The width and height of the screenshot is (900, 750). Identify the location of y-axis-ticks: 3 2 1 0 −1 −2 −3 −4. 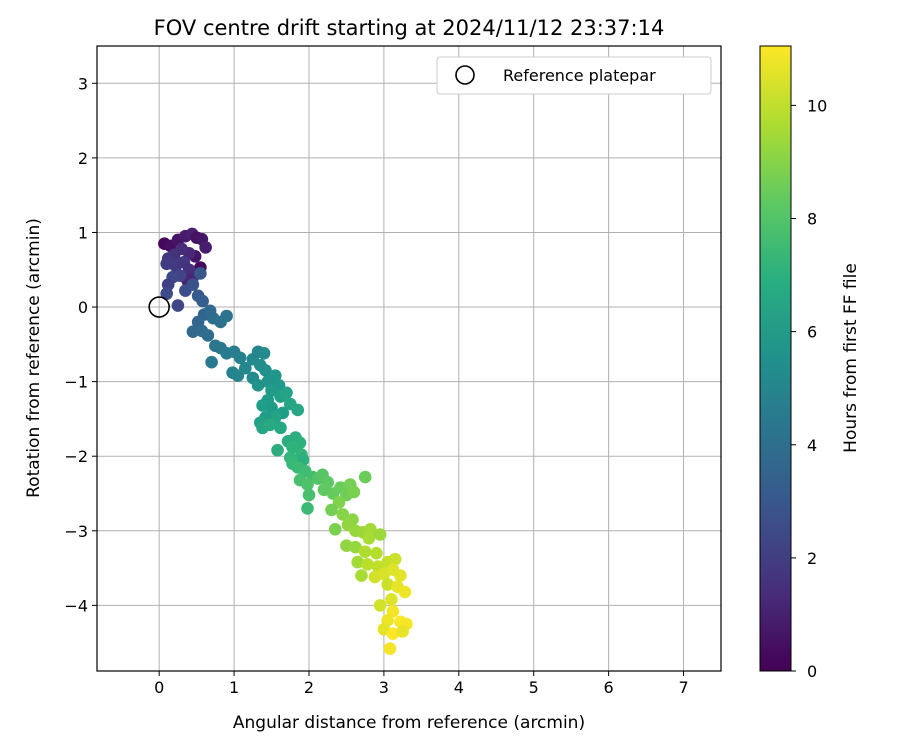
(80, 344).